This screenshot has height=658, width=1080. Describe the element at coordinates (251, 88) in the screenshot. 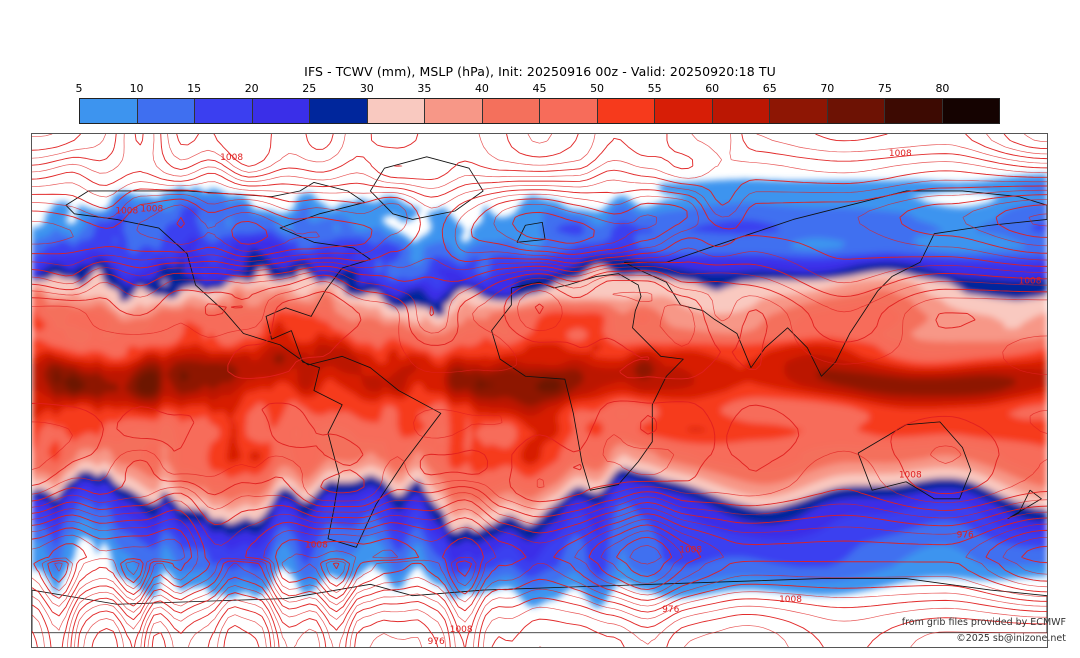

I see `colorbar-tick-20: 20` at that location.